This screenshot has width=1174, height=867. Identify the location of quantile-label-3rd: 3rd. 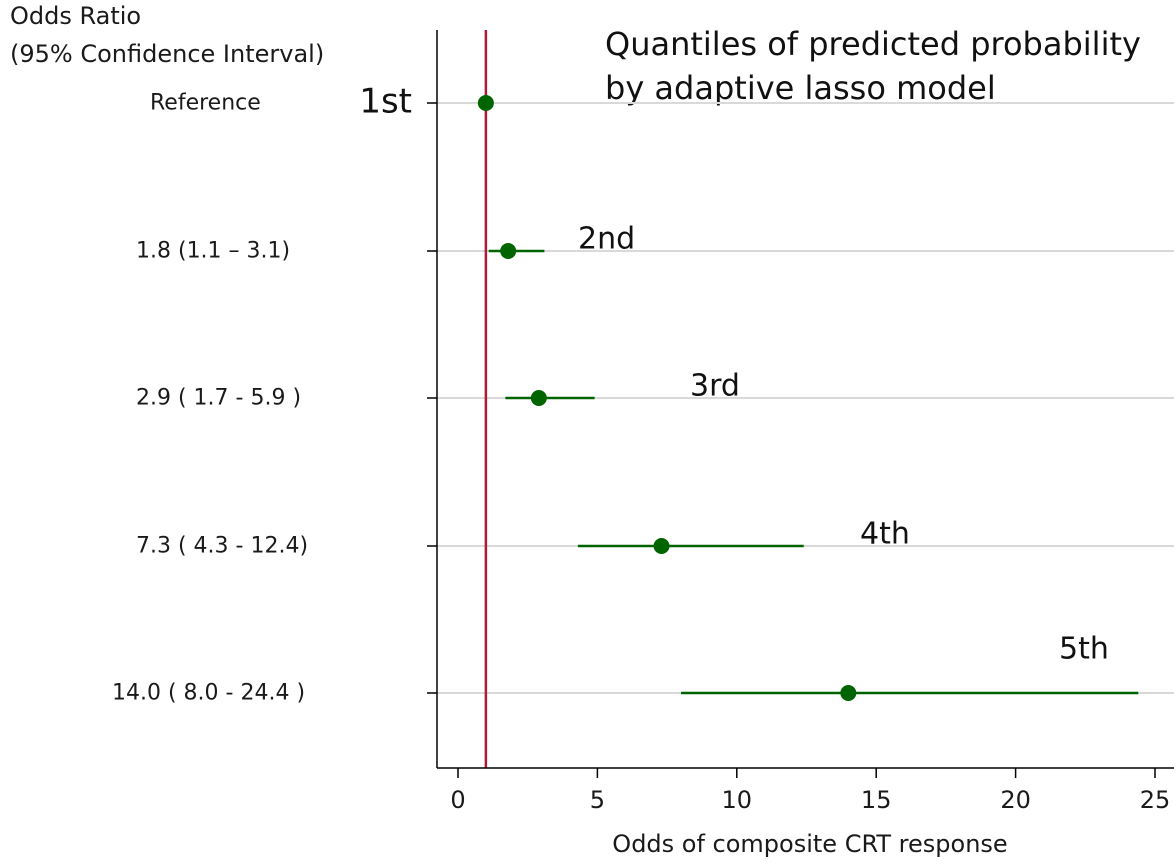
(715, 386).